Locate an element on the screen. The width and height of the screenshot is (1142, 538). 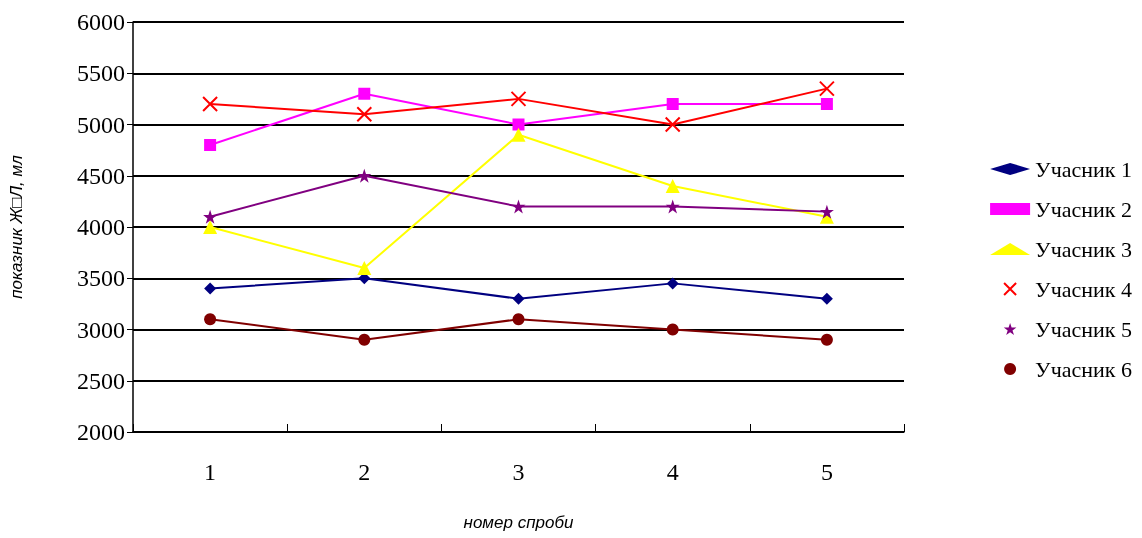
y-tick-label: 2500 is located at coordinates (101, 380).